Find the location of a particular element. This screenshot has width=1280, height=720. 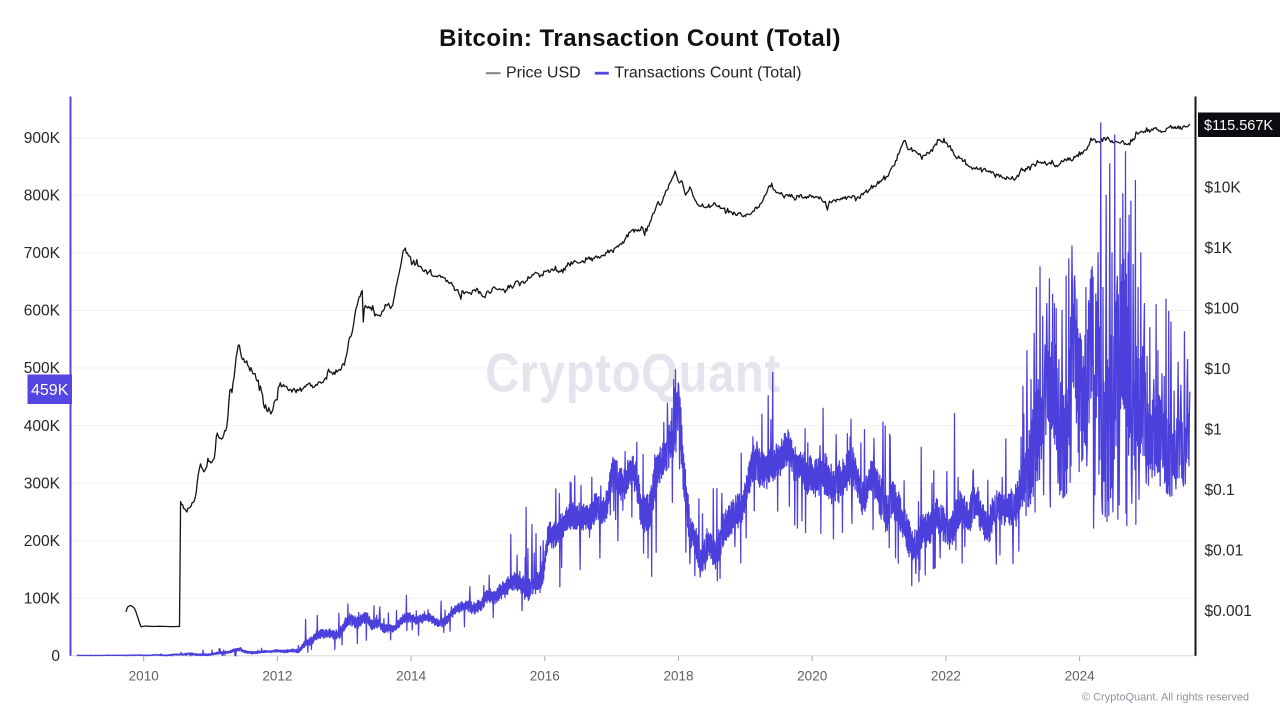

svg-text:Bitcoin: Transaction Count (To: Bitcoin: Transaction Count (Total) is located at coordinates (640, 38).